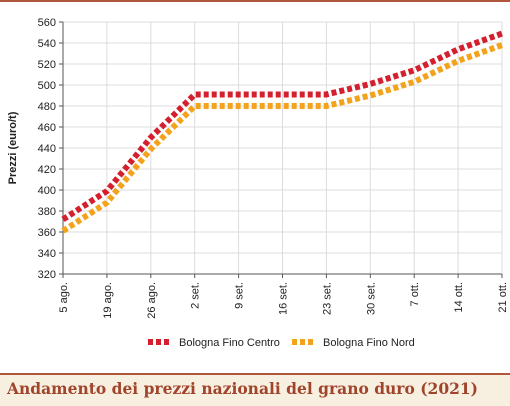  Describe the element at coordinates (229, 343) in the screenshot. I see `legend-label-bologna-fino-centro: Bologna Fino Centro` at that location.